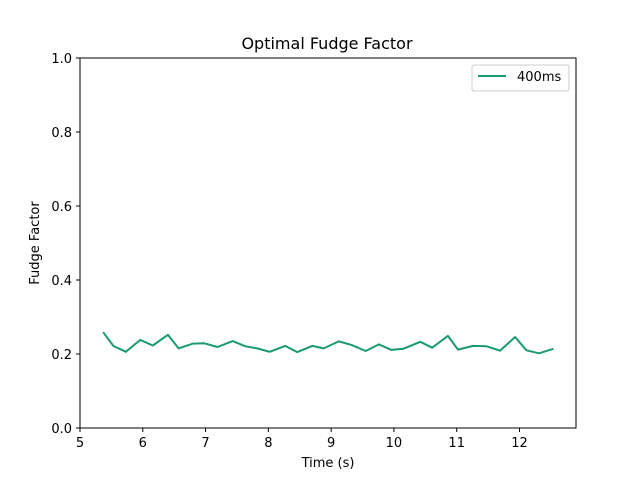 This screenshot has height=480, width=640. Describe the element at coordinates (61, 133) in the screenshot. I see `y-tick-label: 0.8` at that location.